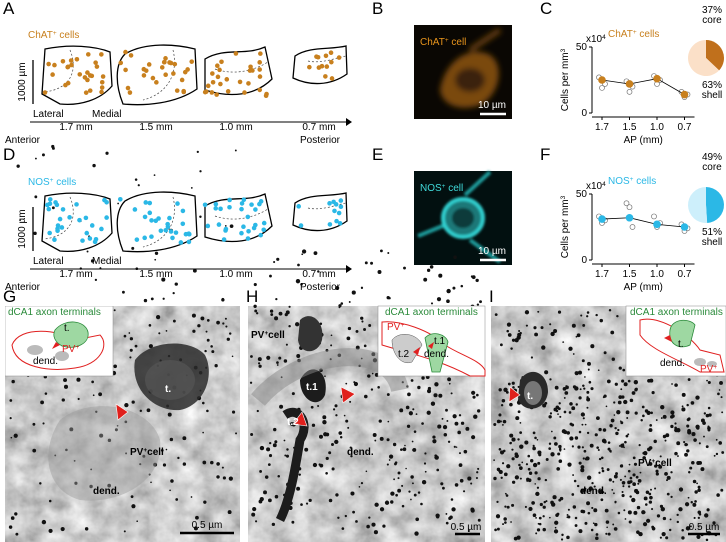  I want to click on panel-letter: I, so click(491, 296).